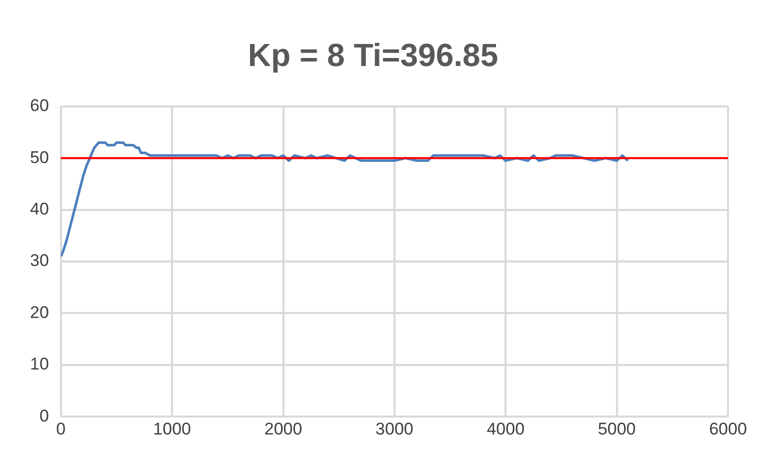 The width and height of the screenshot is (778, 458). I want to click on x-tick-label: 0, so click(61, 428).